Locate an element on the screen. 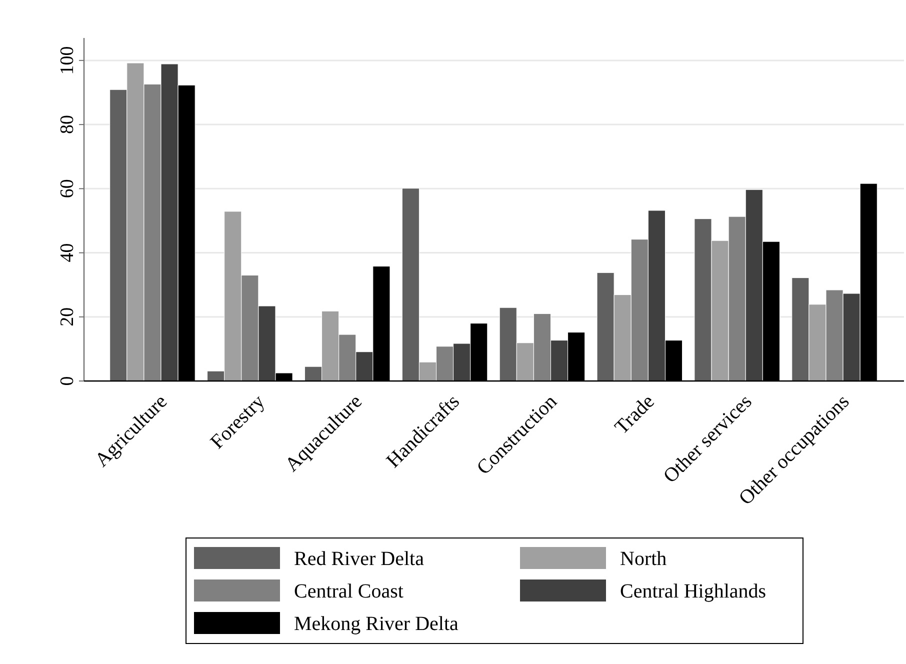  legend-label: North is located at coordinates (643, 559).